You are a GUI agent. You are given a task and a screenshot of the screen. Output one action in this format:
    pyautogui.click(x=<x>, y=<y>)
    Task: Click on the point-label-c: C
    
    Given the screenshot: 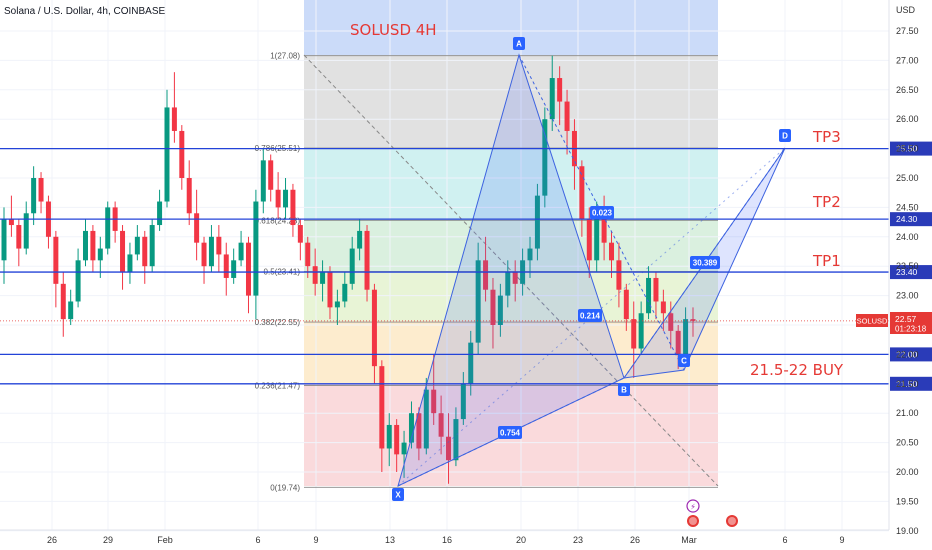 What is the action you would take?
    pyautogui.click(x=684, y=360)
    